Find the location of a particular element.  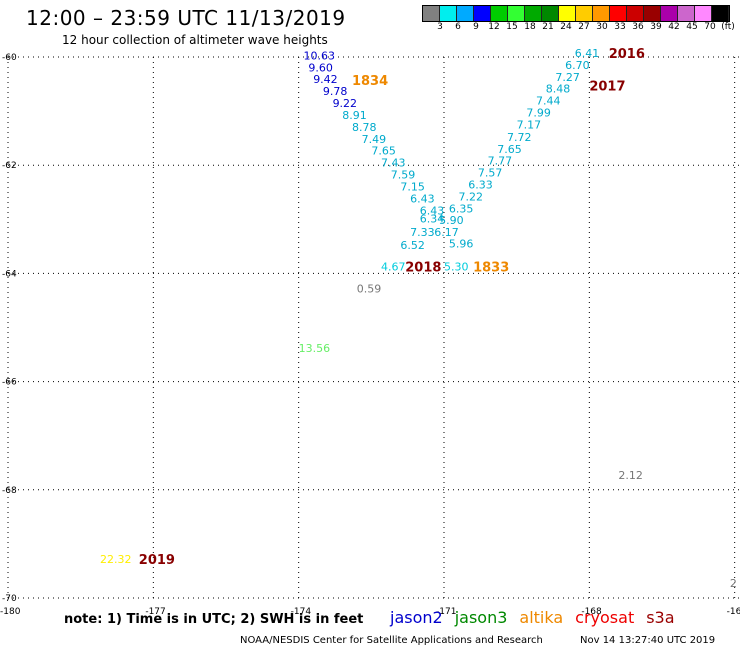

pass-time-label: 2018 is located at coordinates (423, 268).